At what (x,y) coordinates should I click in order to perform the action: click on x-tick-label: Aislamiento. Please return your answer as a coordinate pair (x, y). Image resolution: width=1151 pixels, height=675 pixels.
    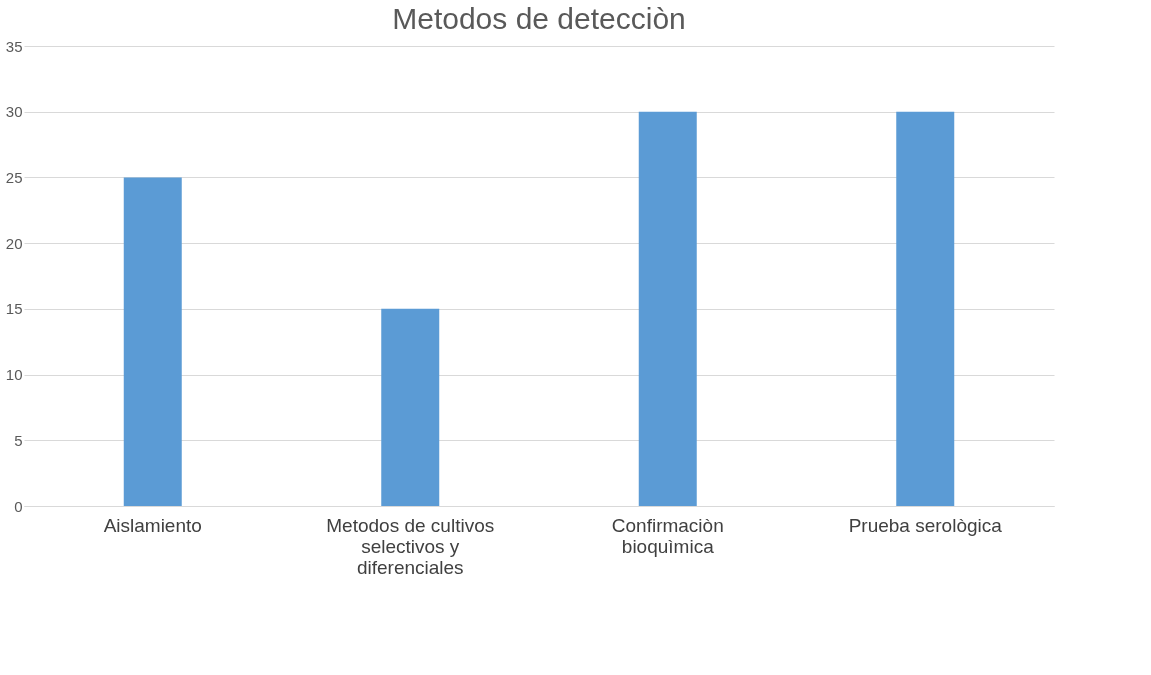
    Looking at the image, I should click on (152, 525).